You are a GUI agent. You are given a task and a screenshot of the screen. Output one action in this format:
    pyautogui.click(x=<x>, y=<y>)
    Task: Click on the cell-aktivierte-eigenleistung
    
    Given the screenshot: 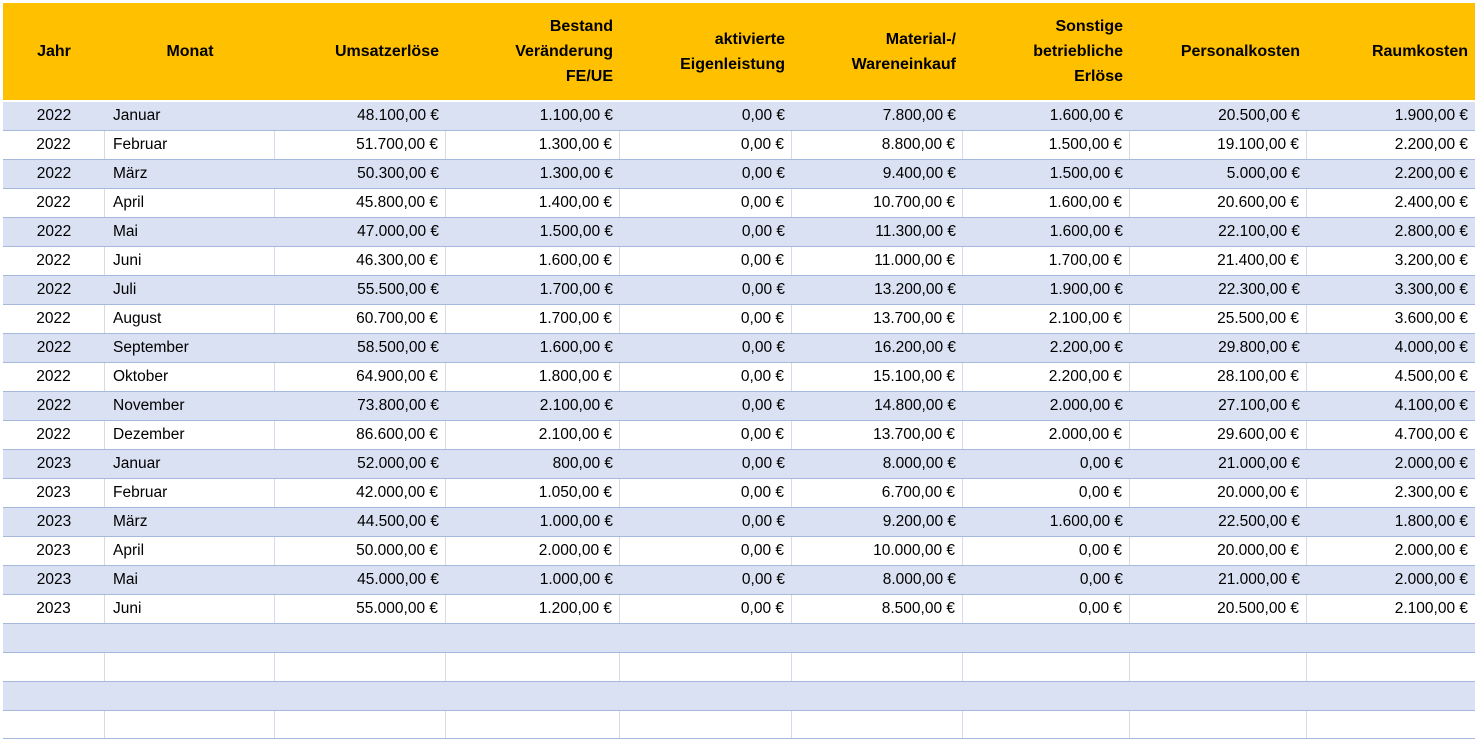 What is the action you would take?
    pyautogui.click(x=706, y=638)
    